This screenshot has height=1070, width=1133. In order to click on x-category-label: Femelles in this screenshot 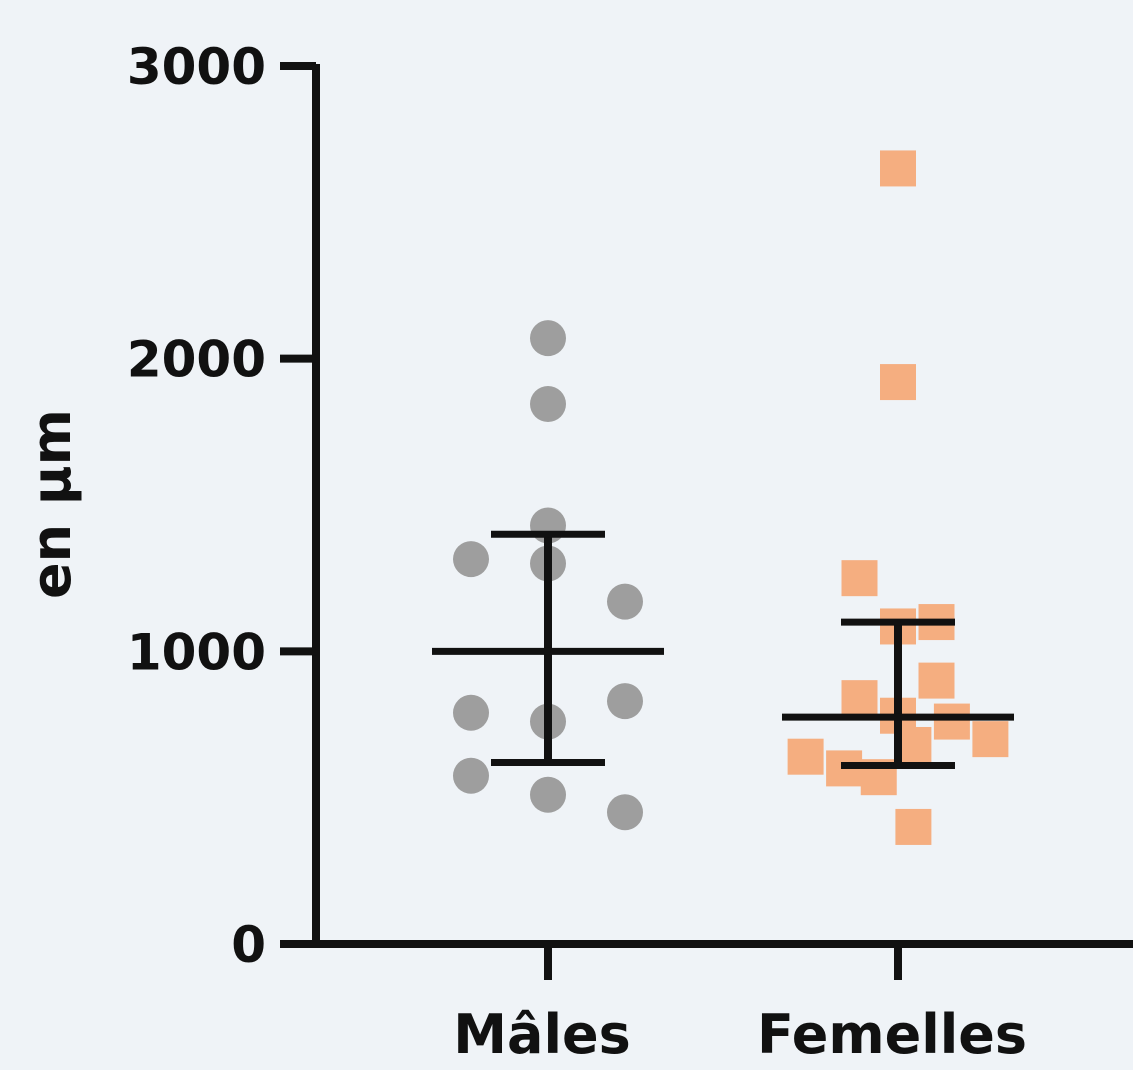, I will do `click(892, 1034)`.